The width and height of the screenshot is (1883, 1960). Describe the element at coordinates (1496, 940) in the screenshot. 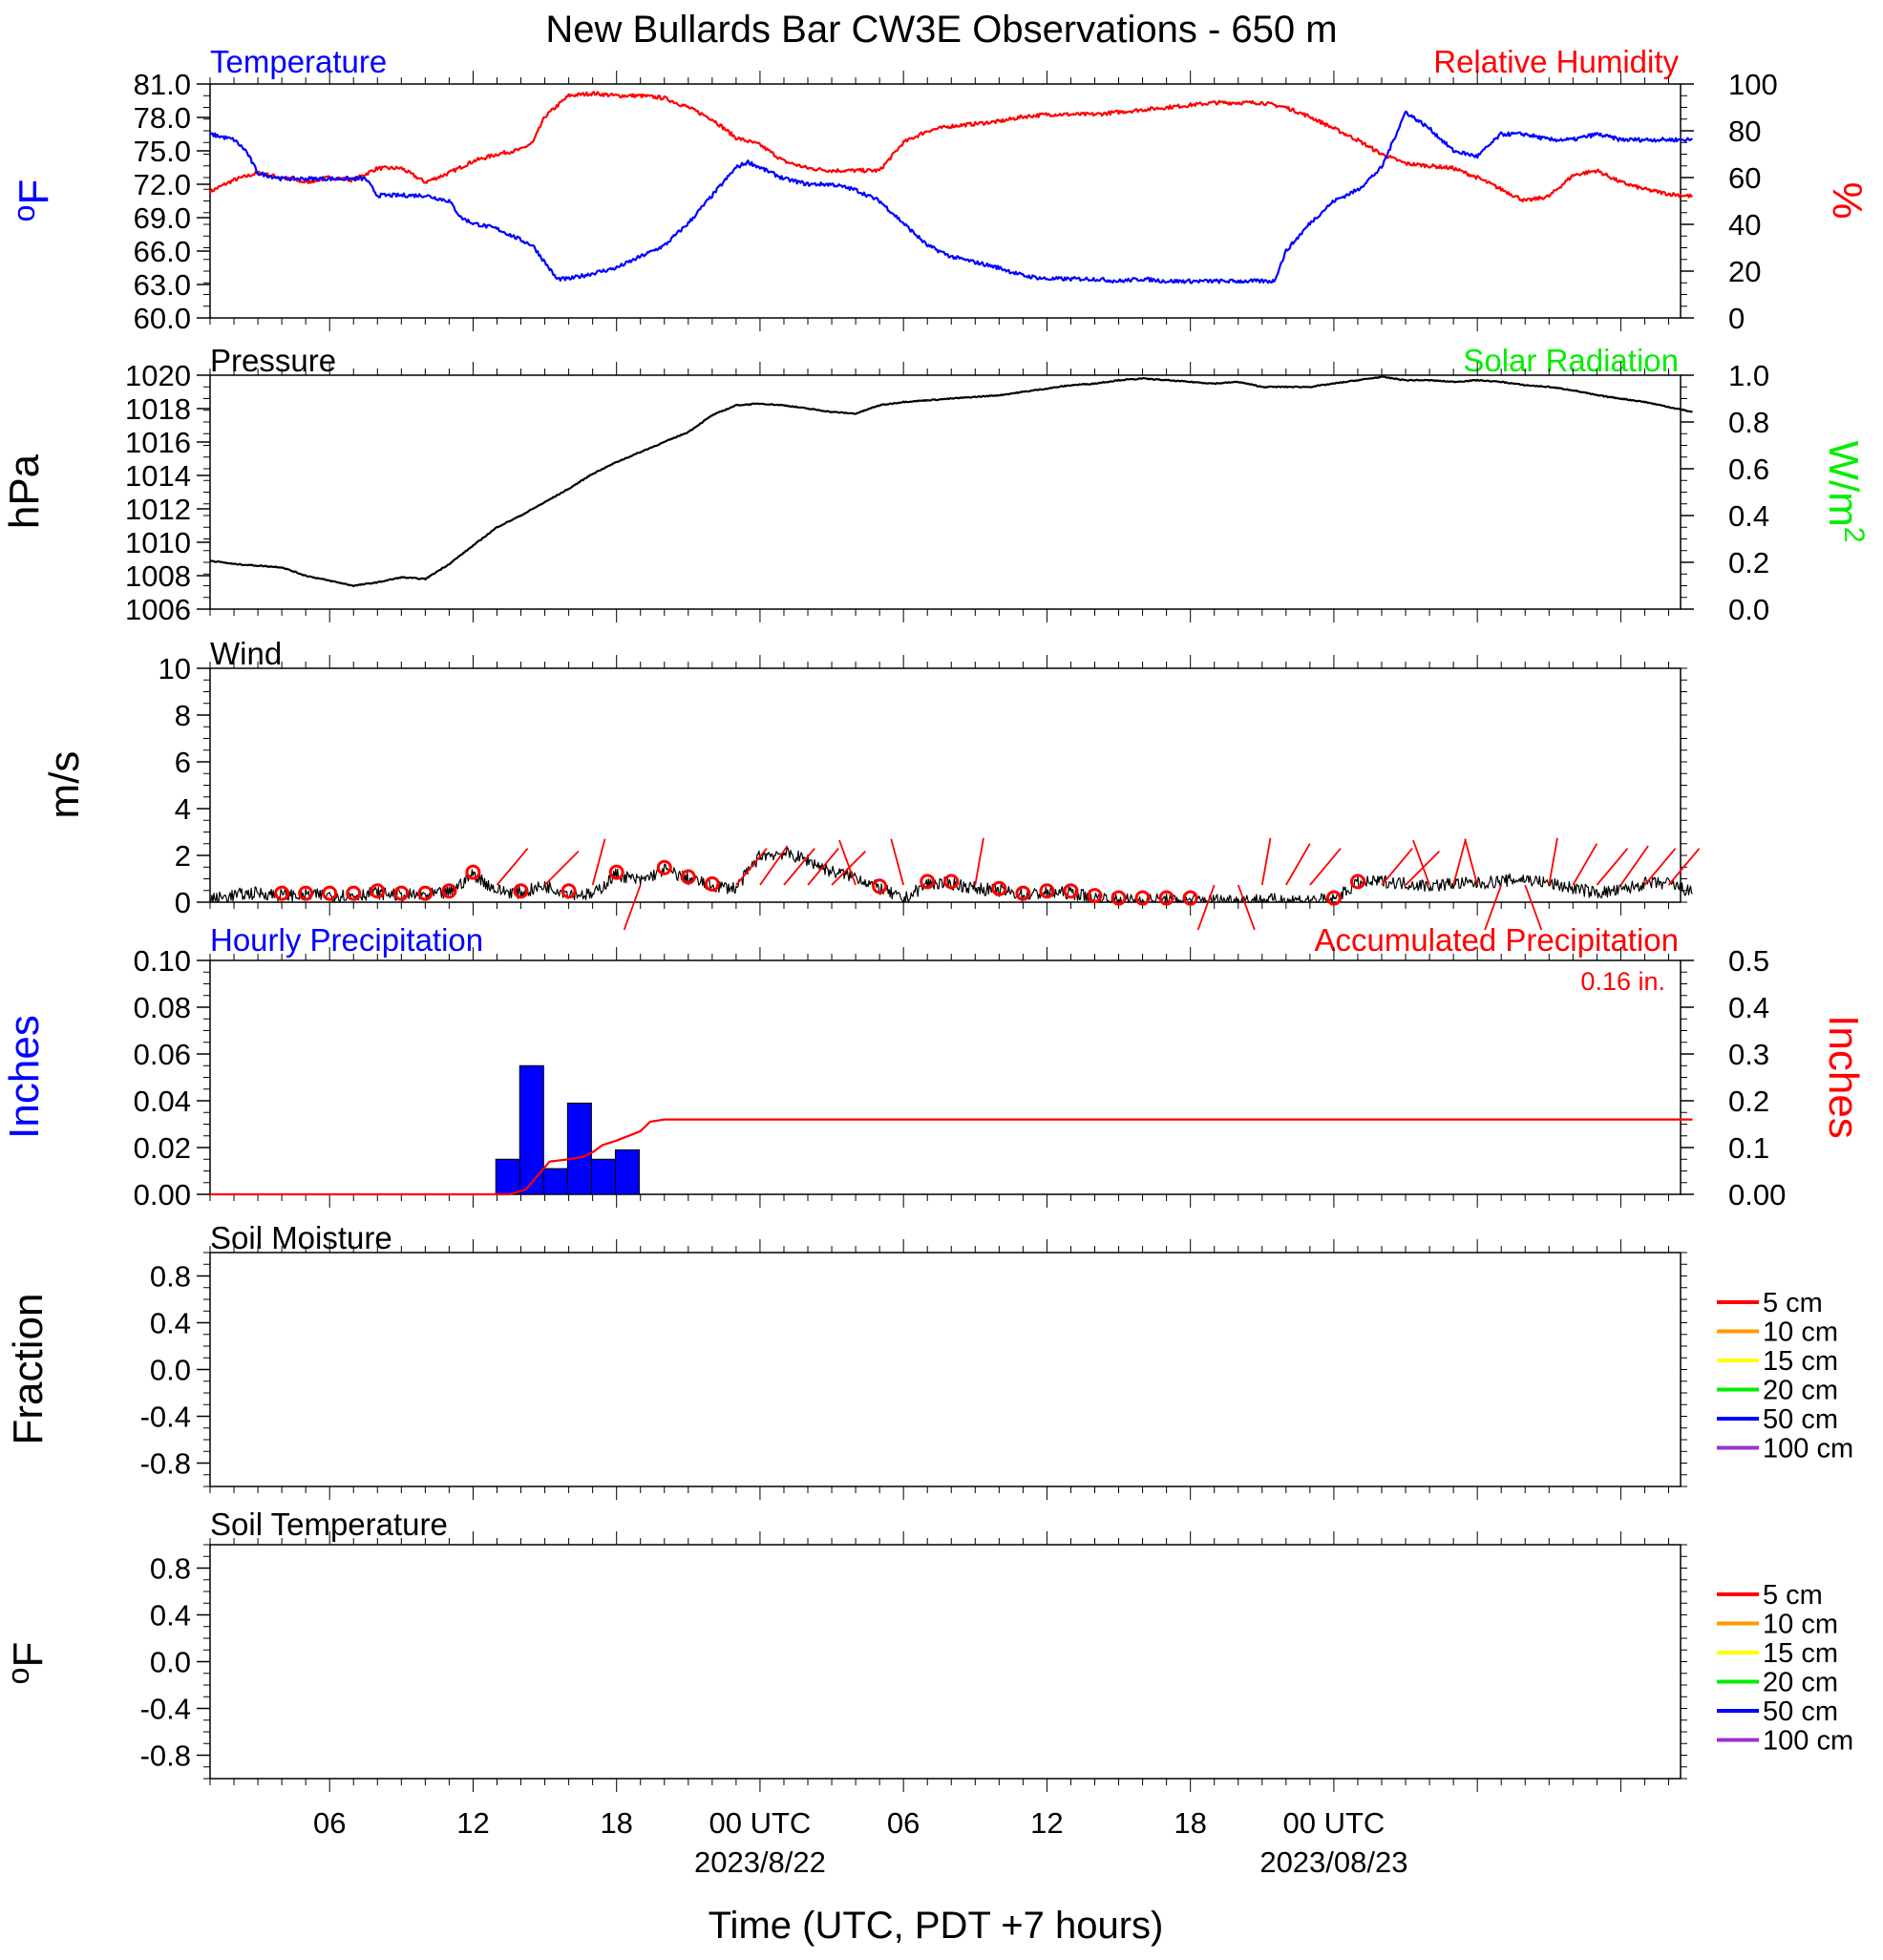

I see `panel-title-accum-precip: Accumulated Precipitation` at that location.